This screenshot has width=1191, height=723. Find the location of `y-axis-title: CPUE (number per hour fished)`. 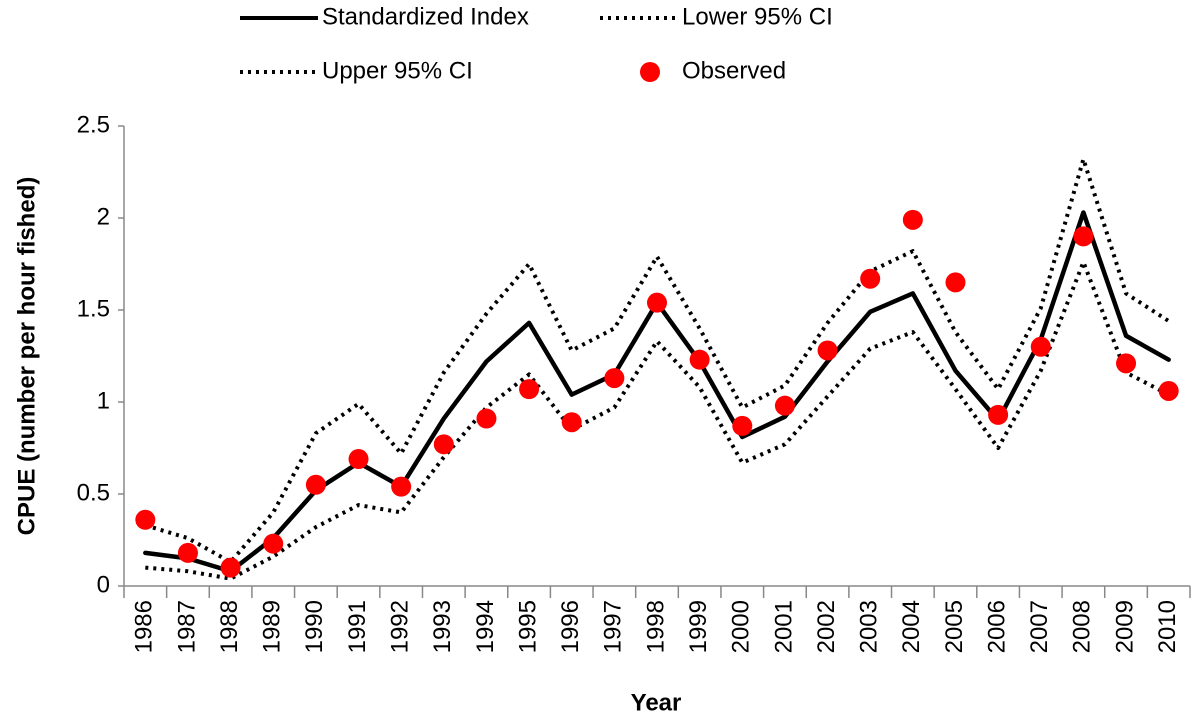

y-axis-title: CPUE (number per hour fished) is located at coordinates (26, 356).